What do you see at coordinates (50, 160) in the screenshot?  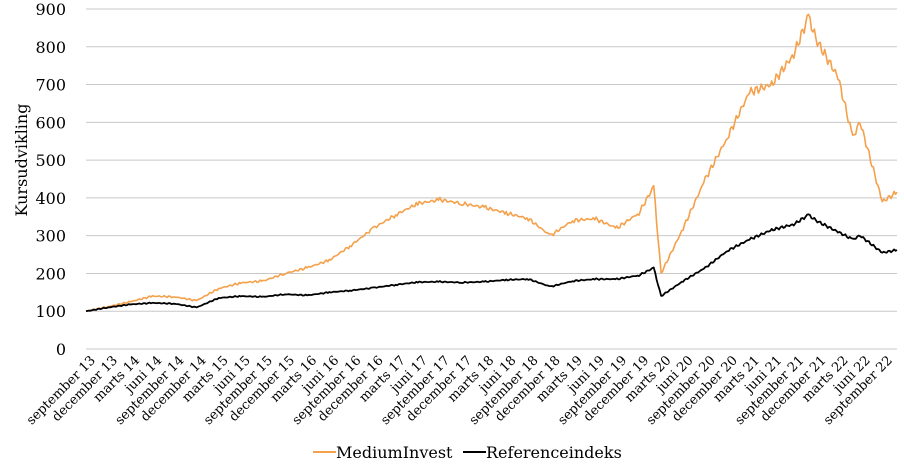 I see `y-tick-label: 500` at bounding box center [50, 160].